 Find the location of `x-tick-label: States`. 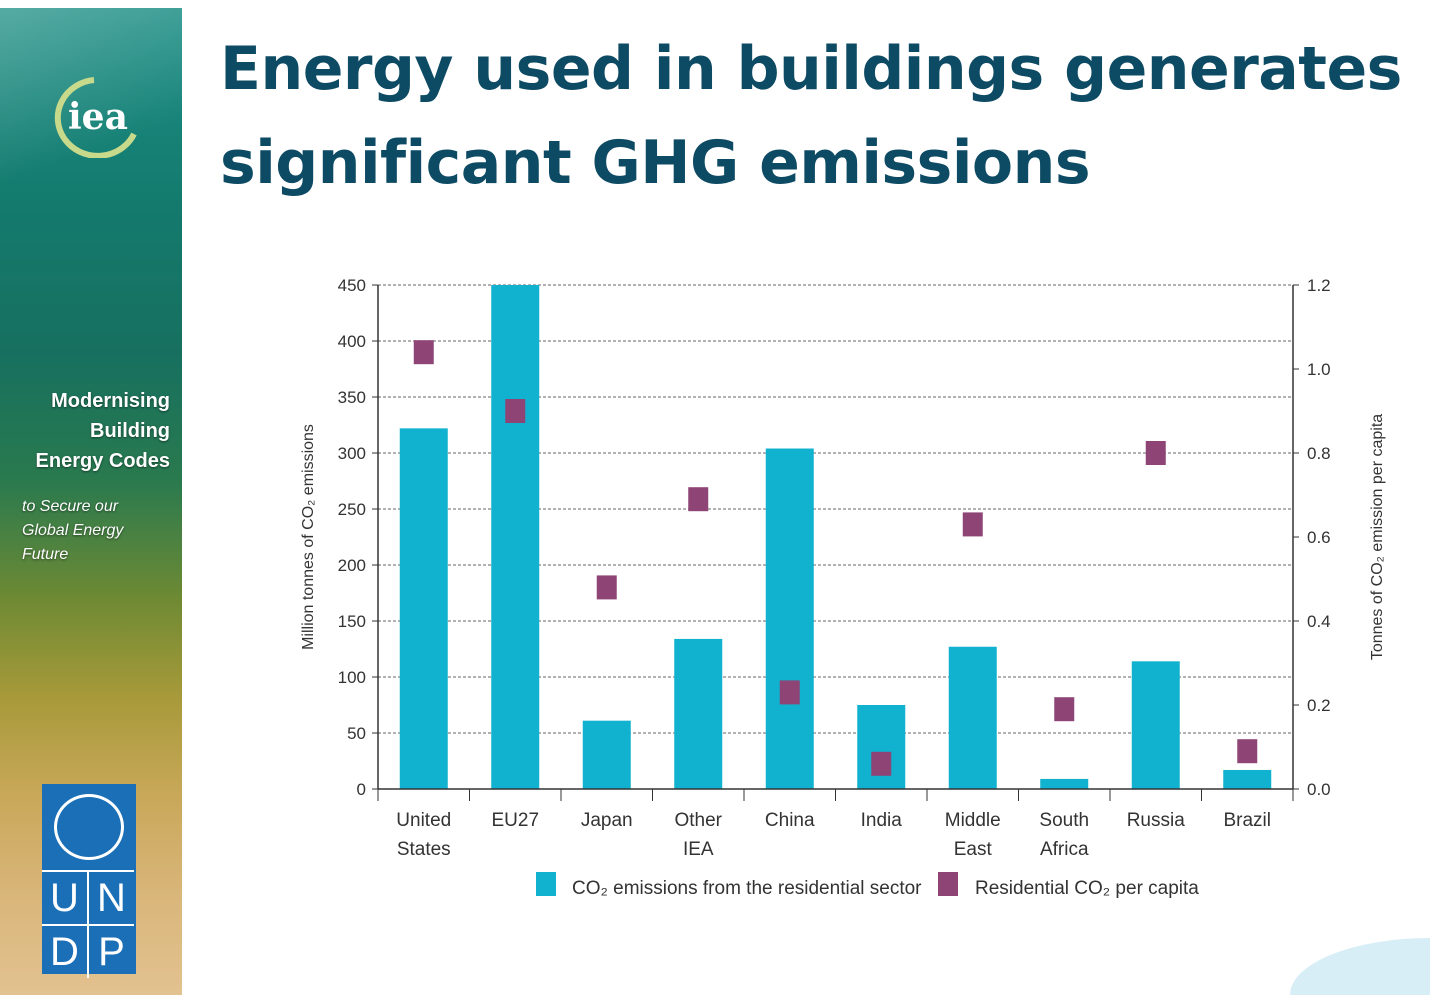

x-tick-label: States is located at coordinates (424, 849).